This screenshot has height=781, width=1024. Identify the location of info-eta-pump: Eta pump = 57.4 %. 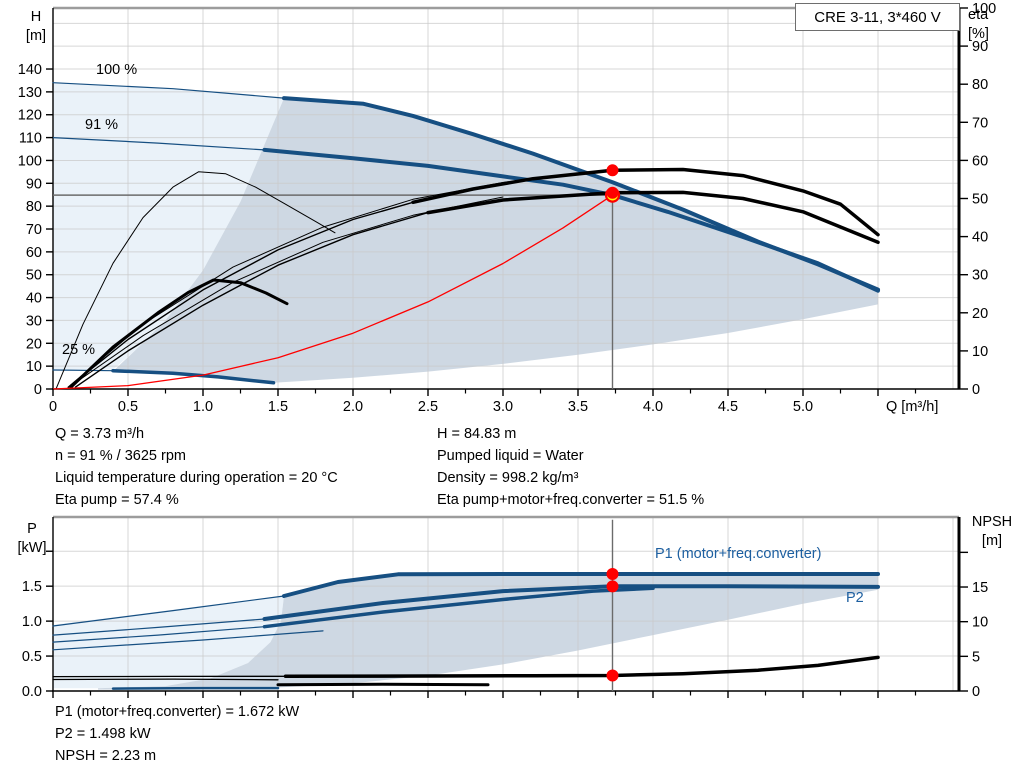
(117, 500).